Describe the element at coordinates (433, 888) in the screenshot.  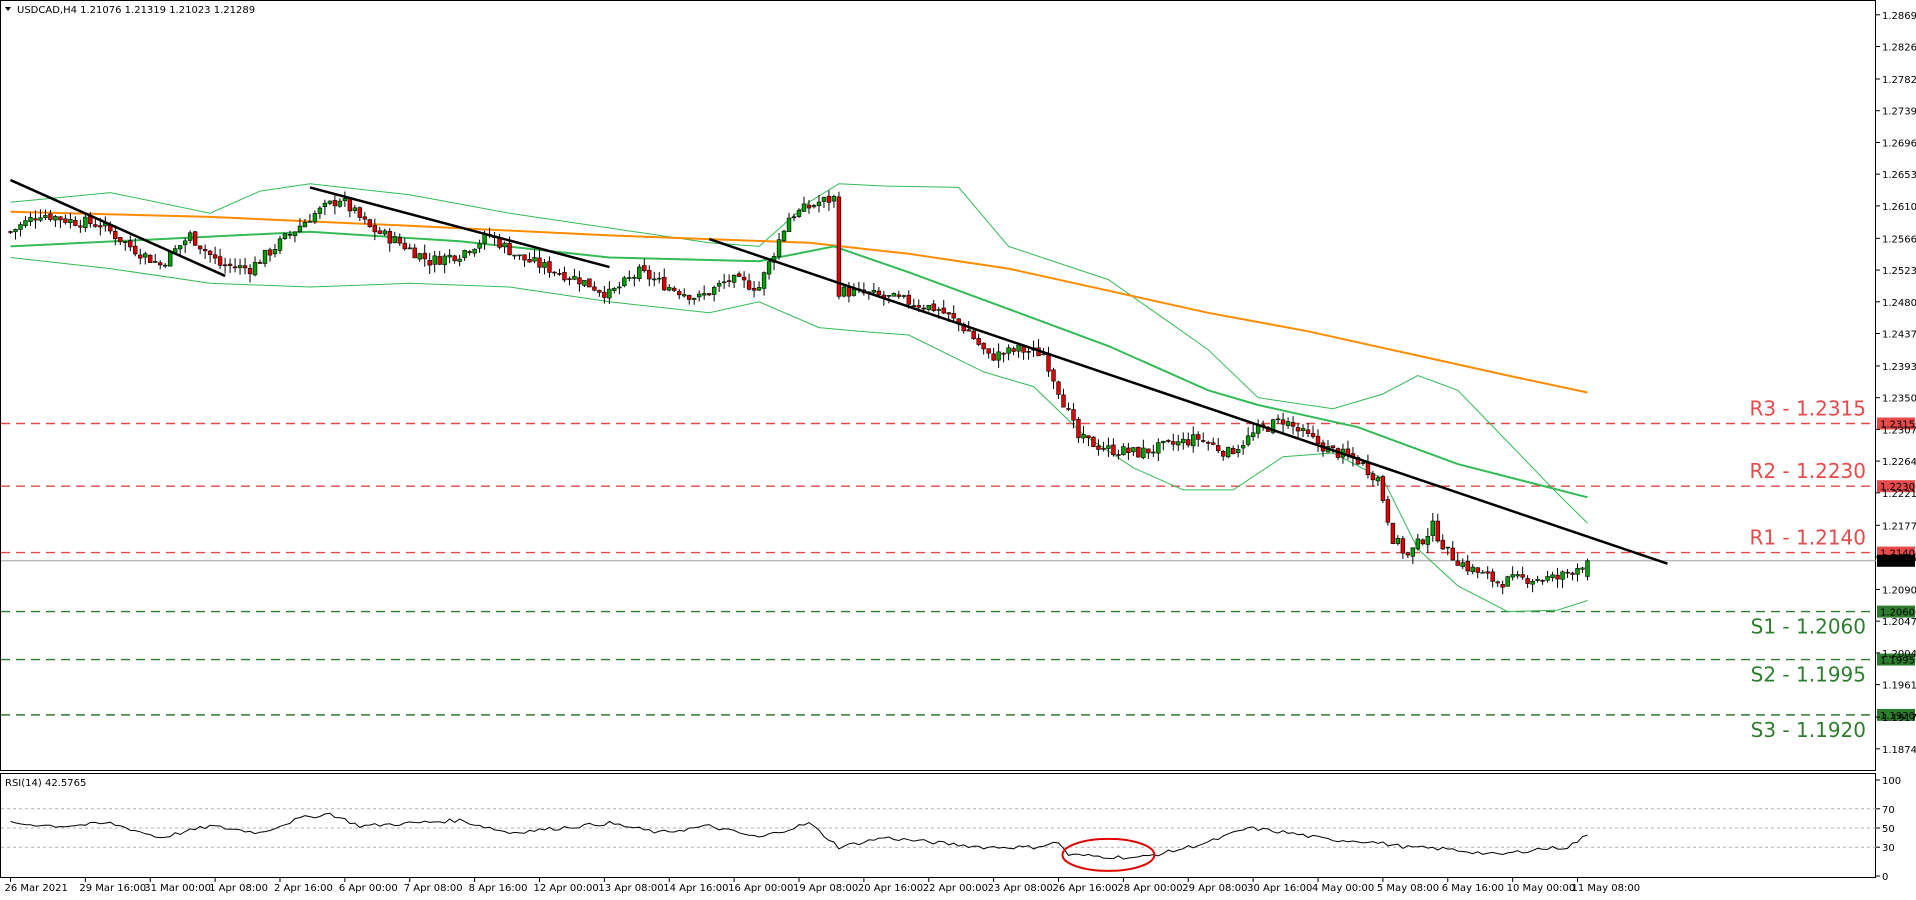
I see `time-tick-label: 7 Apr 08:00` at that location.